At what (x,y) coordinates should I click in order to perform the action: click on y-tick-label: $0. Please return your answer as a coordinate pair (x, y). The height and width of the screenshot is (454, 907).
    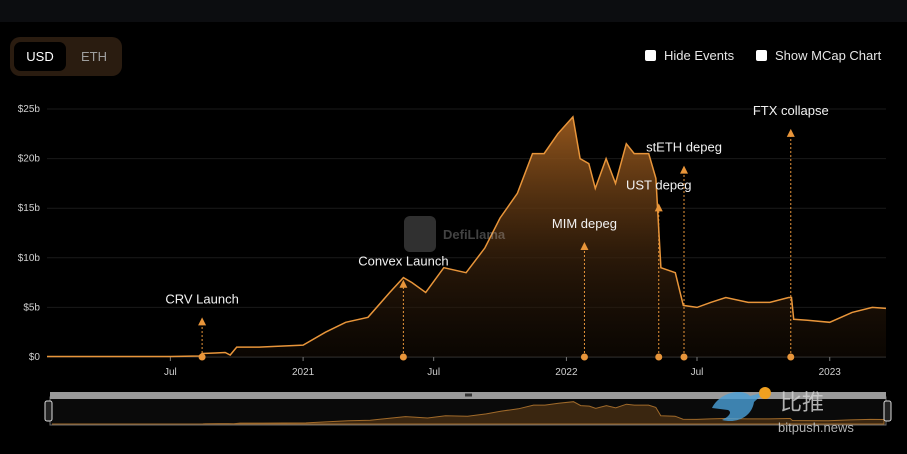
    Looking at the image, I should click on (35, 357).